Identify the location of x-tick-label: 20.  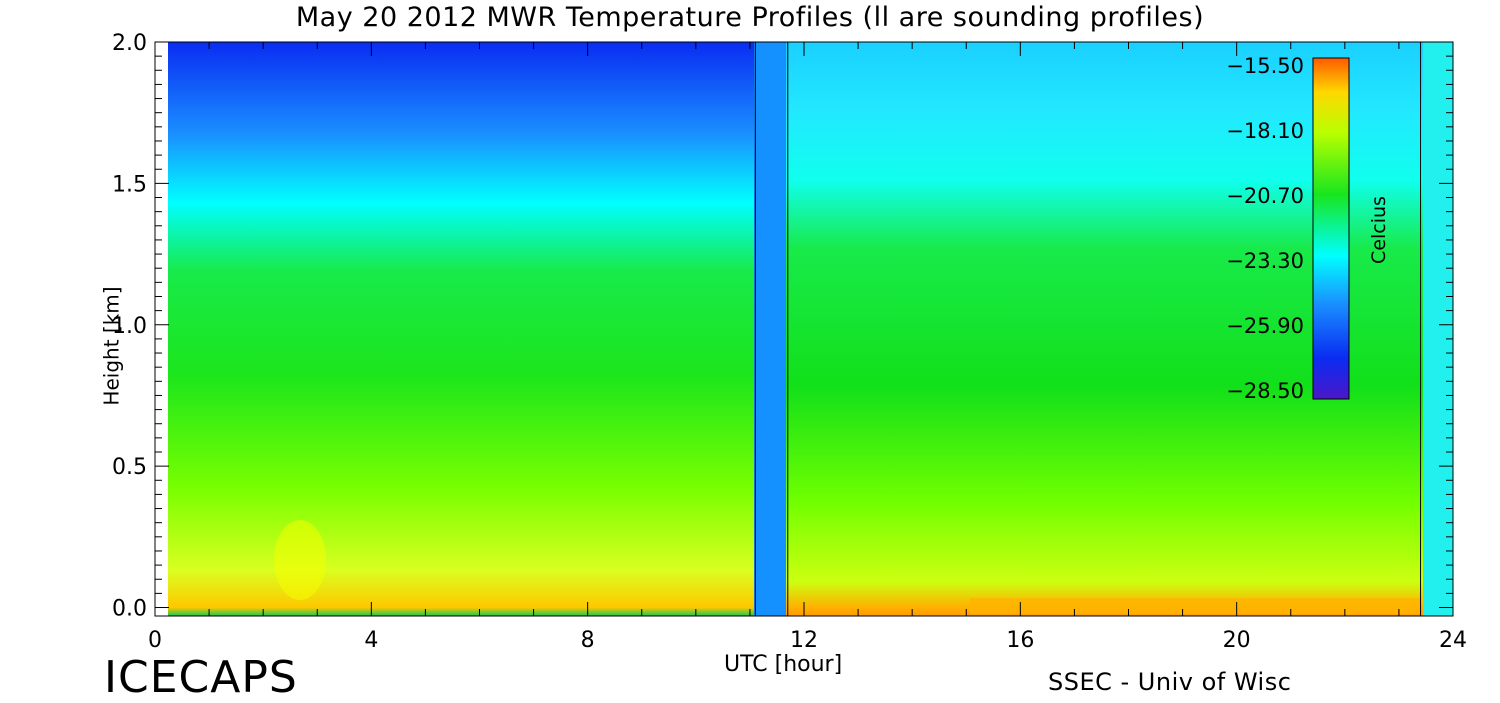
(1237, 640).